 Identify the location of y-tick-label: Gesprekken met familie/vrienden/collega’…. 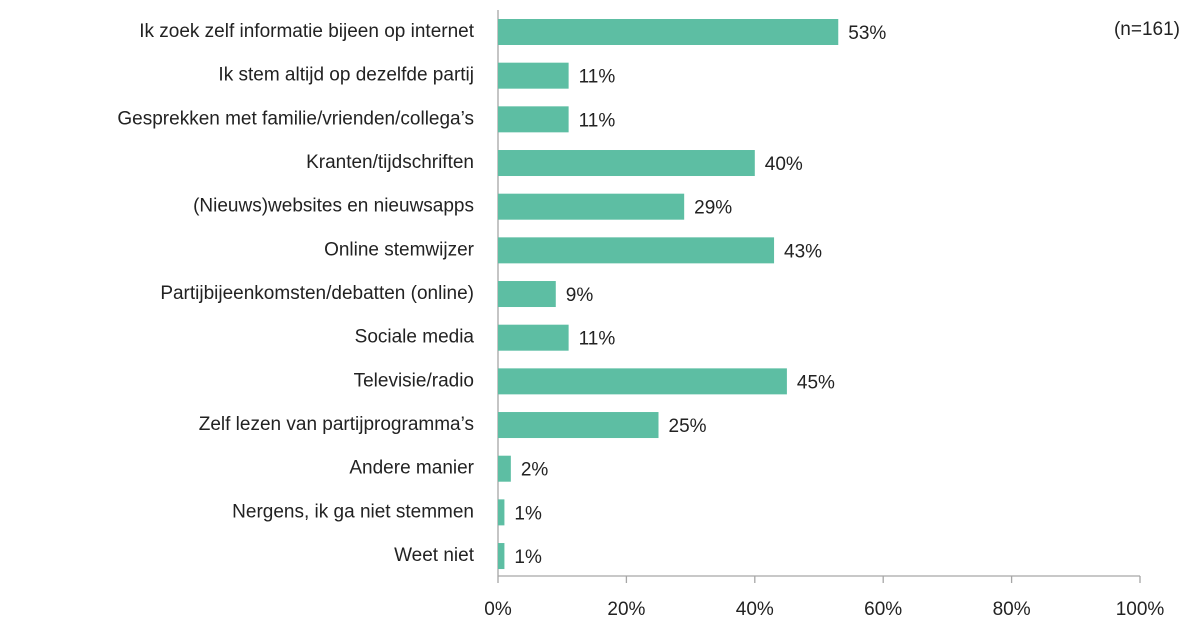
(295, 118).